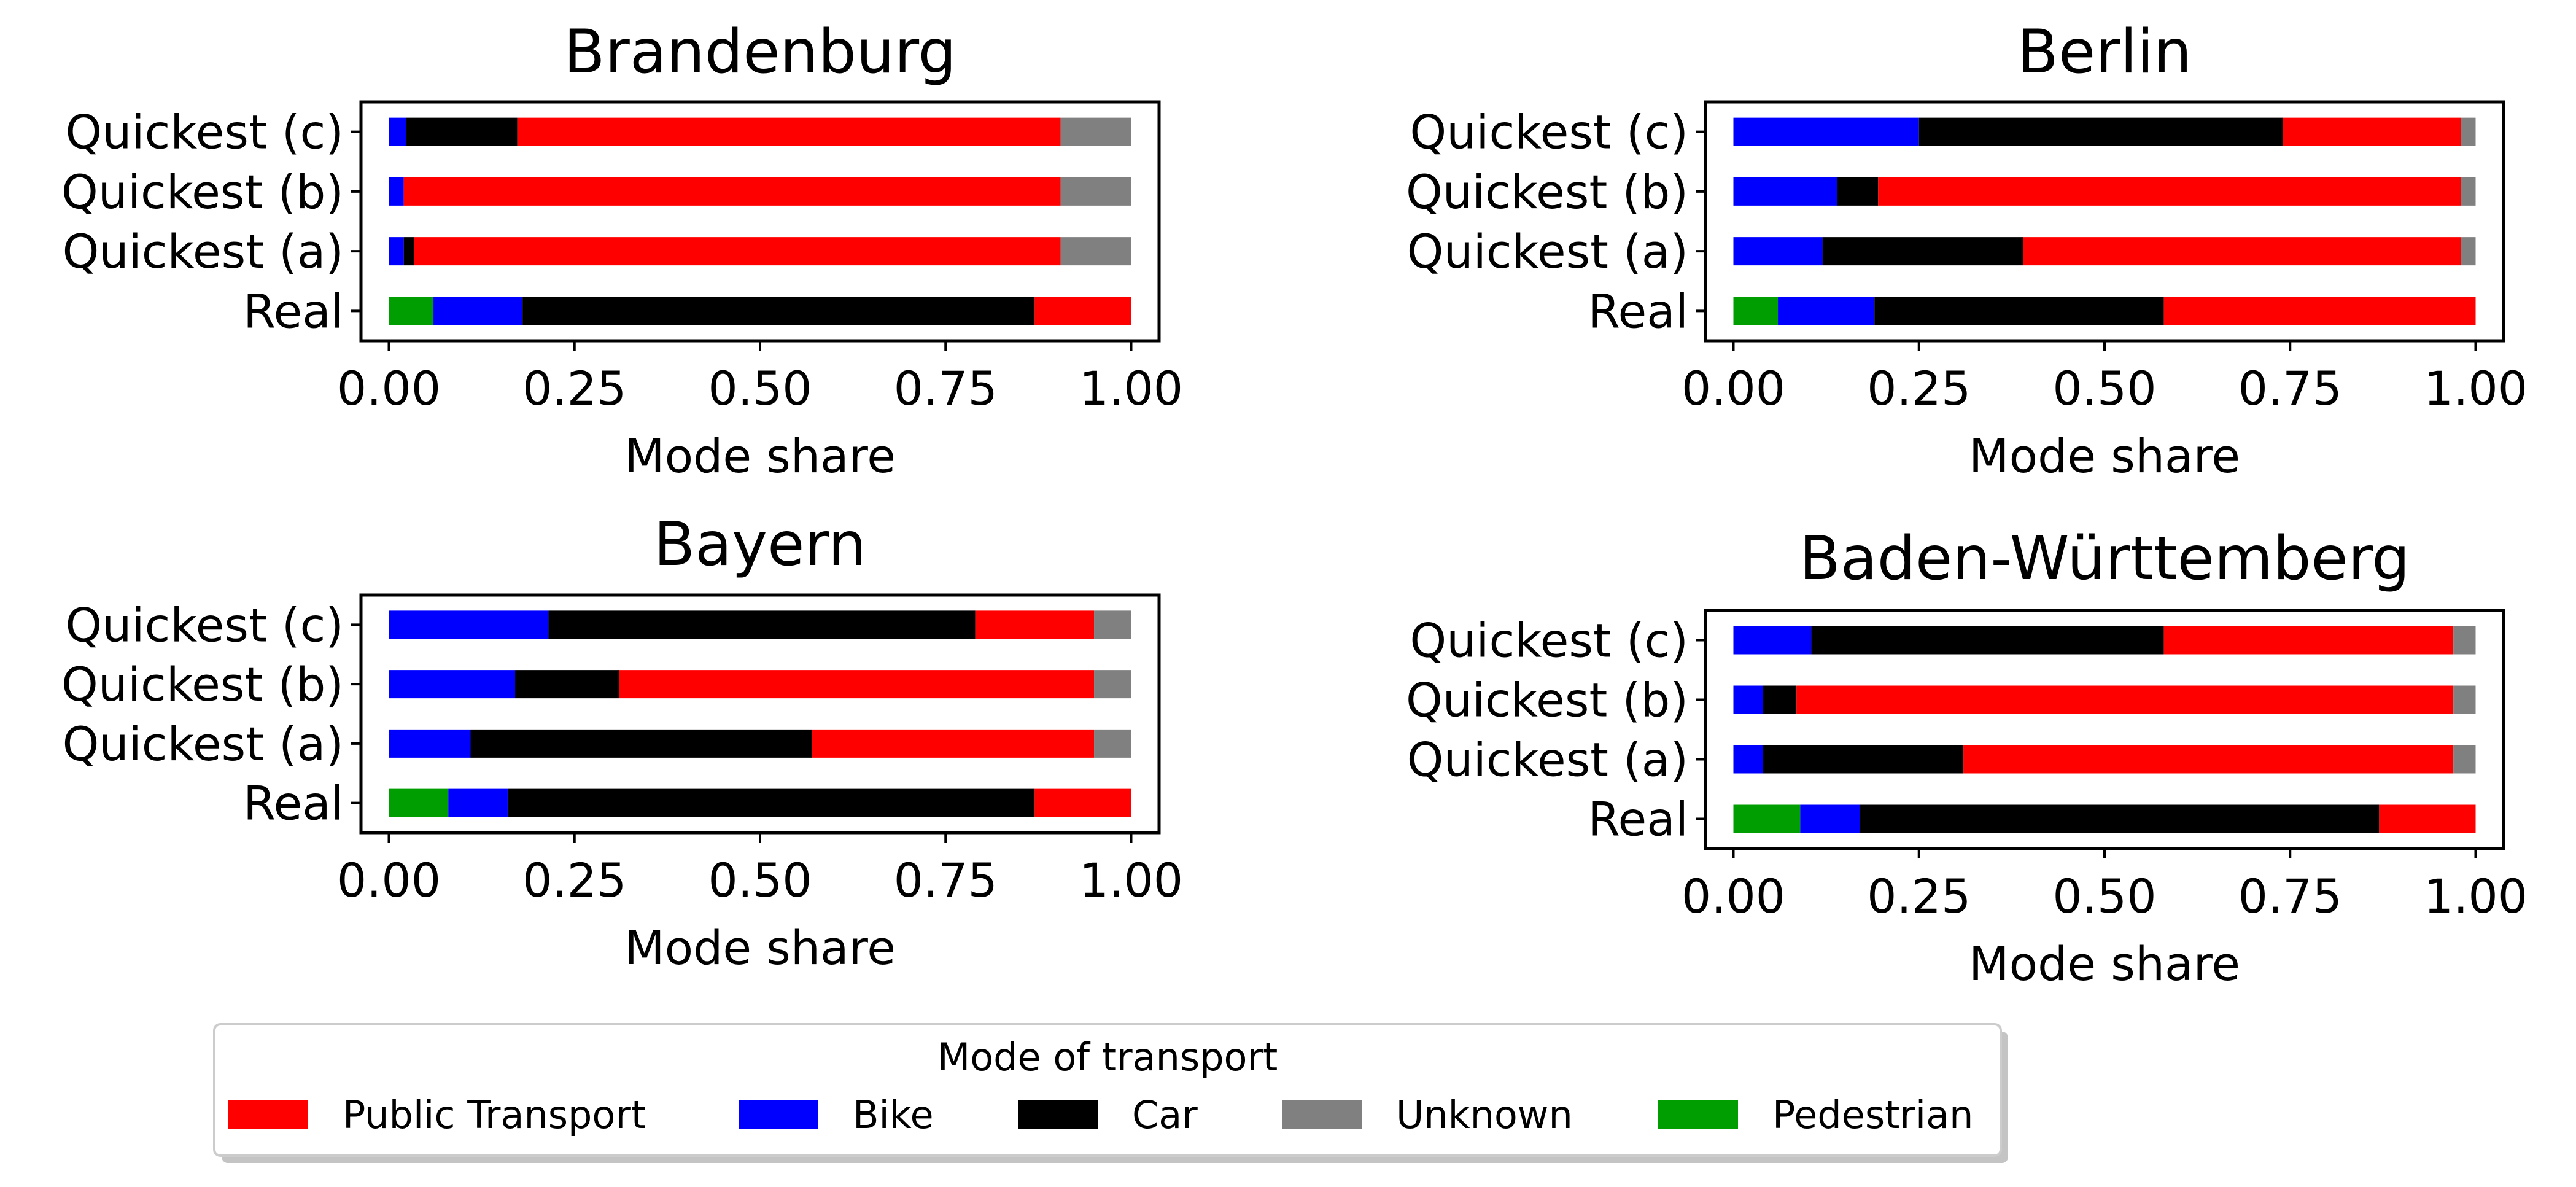 Image resolution: width=2576 pixels, height=1187 pixels. I want to click on legend-label-car: Car, so click(1165, 1114).